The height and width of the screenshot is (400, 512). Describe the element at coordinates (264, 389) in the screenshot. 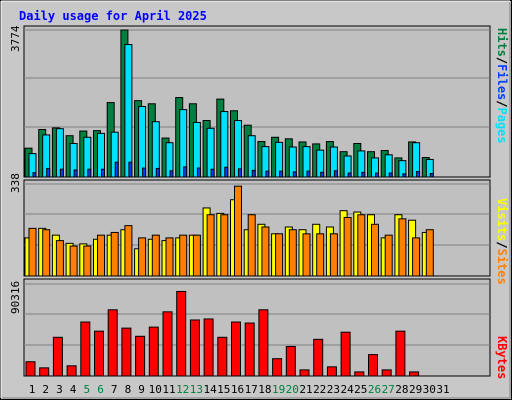

I see `x-tick-label: 18` at that location.